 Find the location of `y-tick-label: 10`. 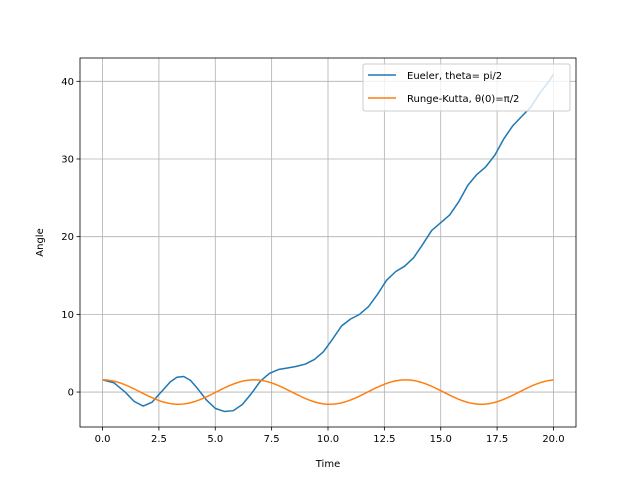

y-tick-label: 10 is located at coordinates (67, 315).